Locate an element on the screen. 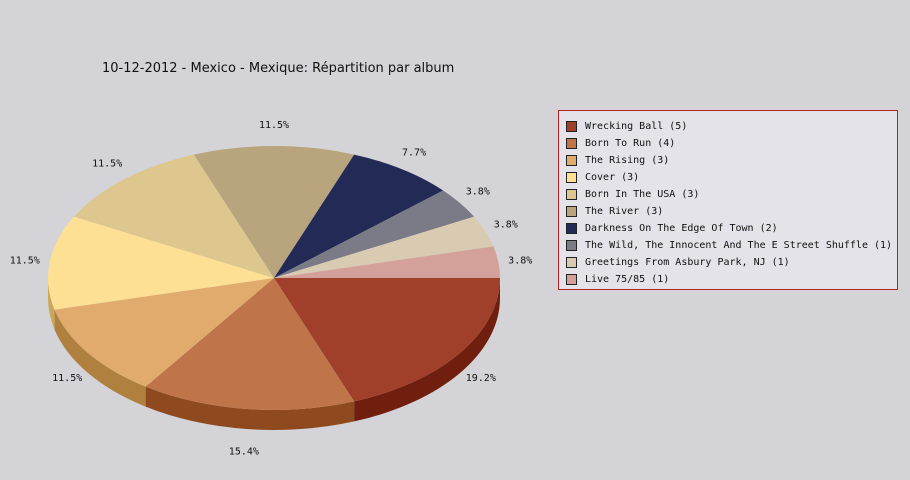 This screenshot has width=910, height=480. legend-item: Born In The USA (3) is located at coordinates (731, 194).